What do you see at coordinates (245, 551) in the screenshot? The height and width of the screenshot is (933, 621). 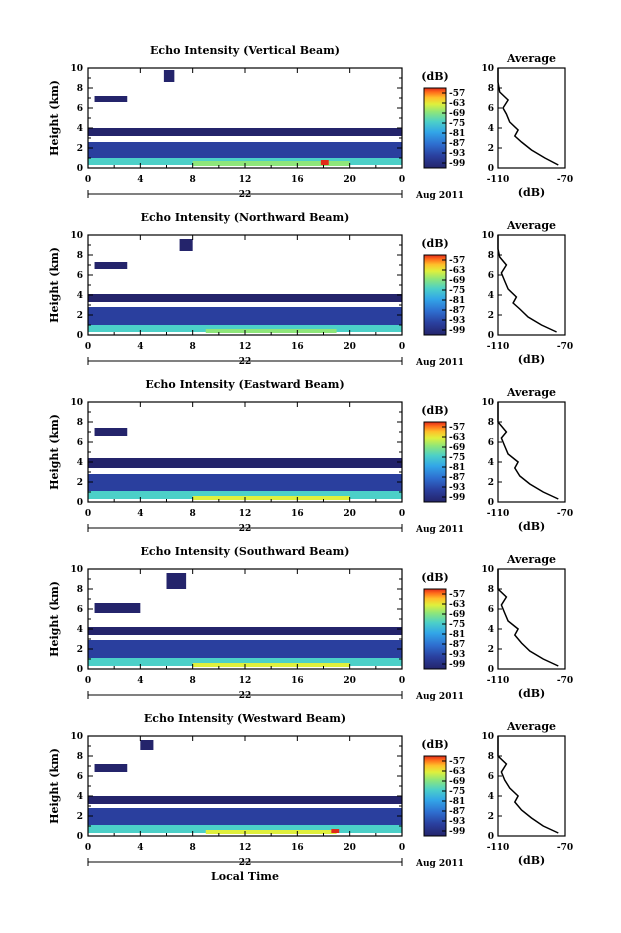 I see `panel-title: Echo Intensity (Southward Beam)` at bounding box center [245, 551].